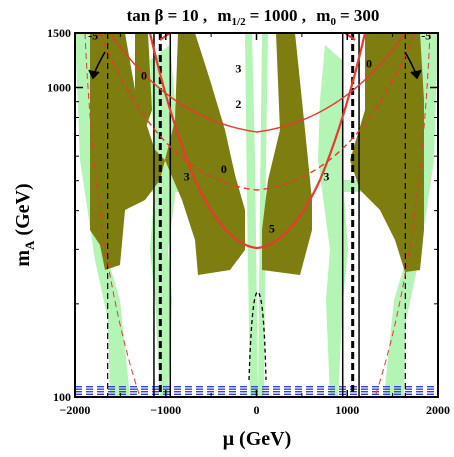 The height and width of the screenshot is (457, 454). Describe the element at coordinates (24, 224) in the screenshot. I see `y-axis-label: mA(GeV)` at that location.